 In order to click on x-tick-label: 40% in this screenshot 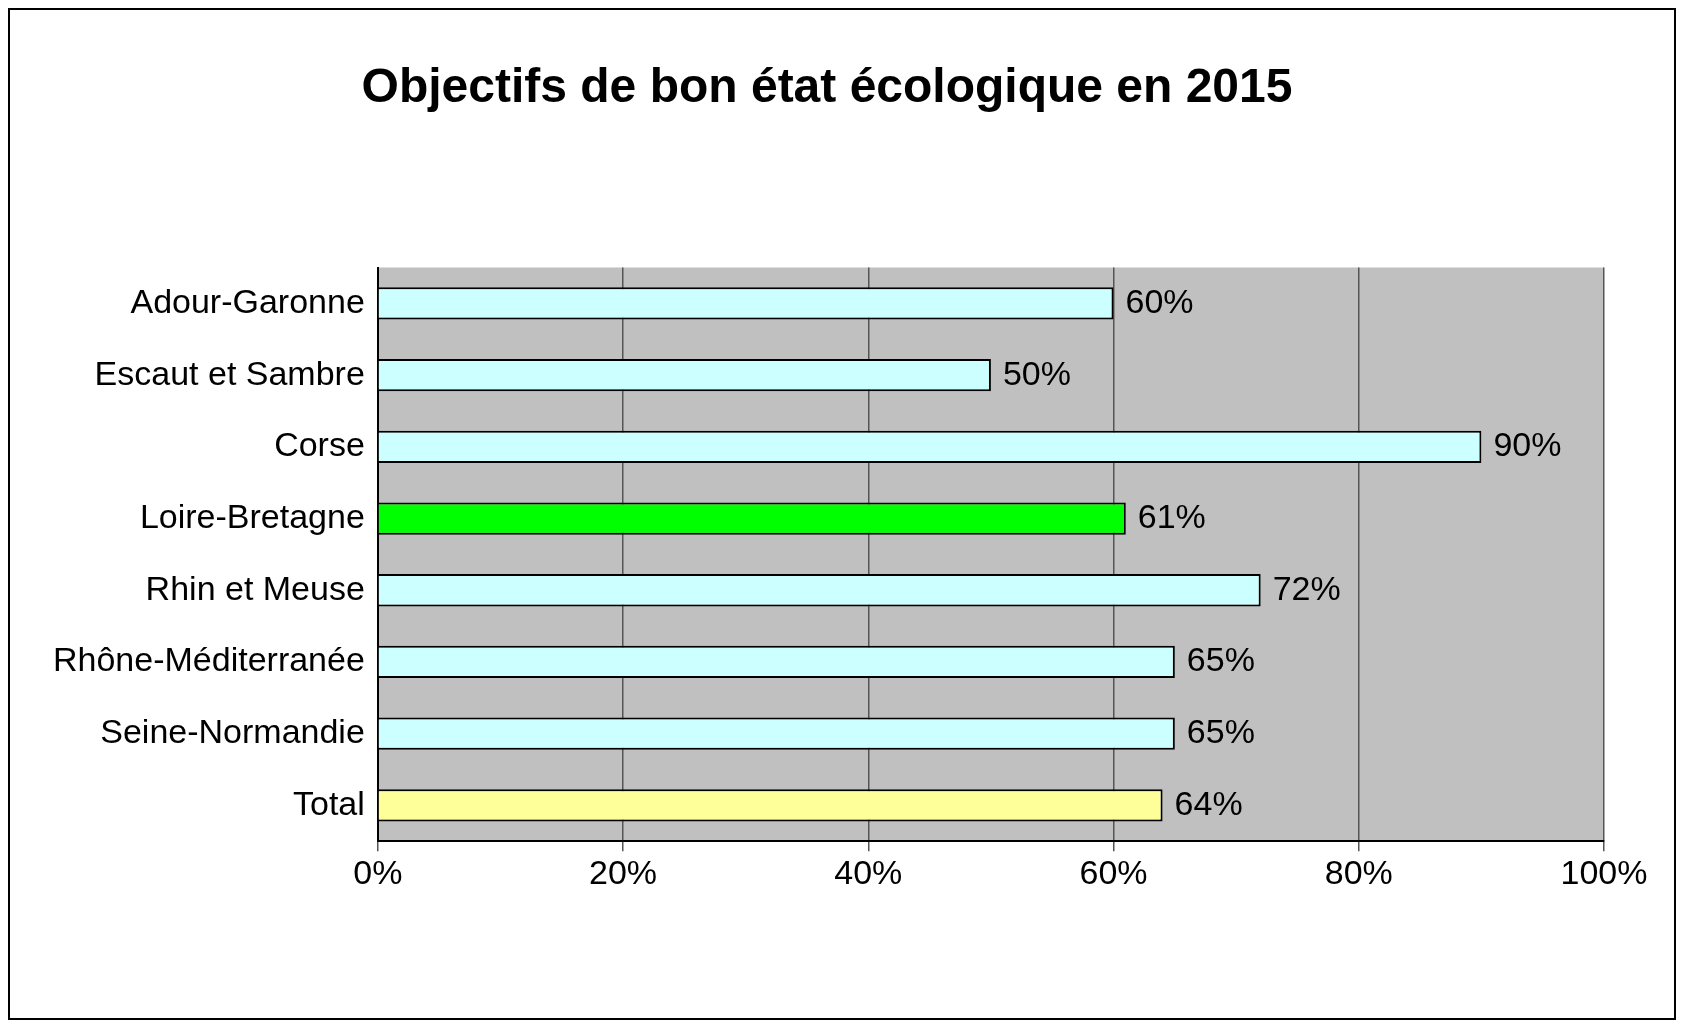, I will do `click(868, 871)`.